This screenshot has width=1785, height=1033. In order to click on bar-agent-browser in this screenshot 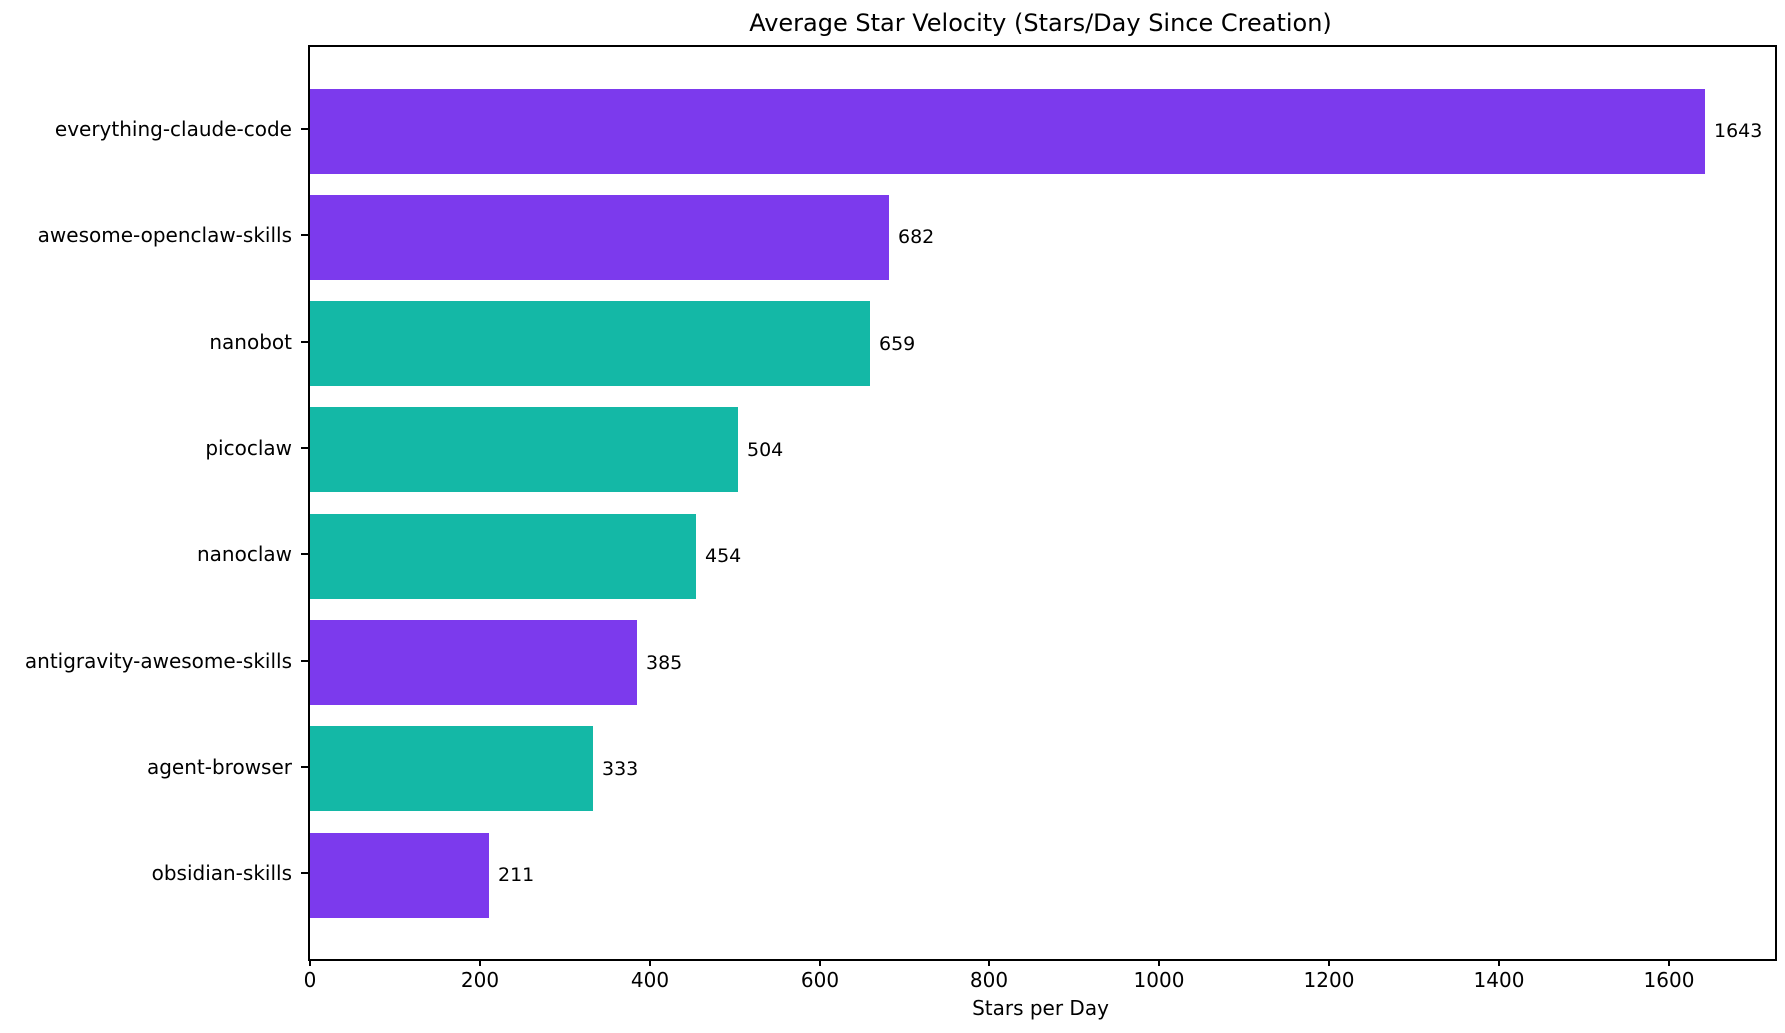, I will do `click(451, 768)`.